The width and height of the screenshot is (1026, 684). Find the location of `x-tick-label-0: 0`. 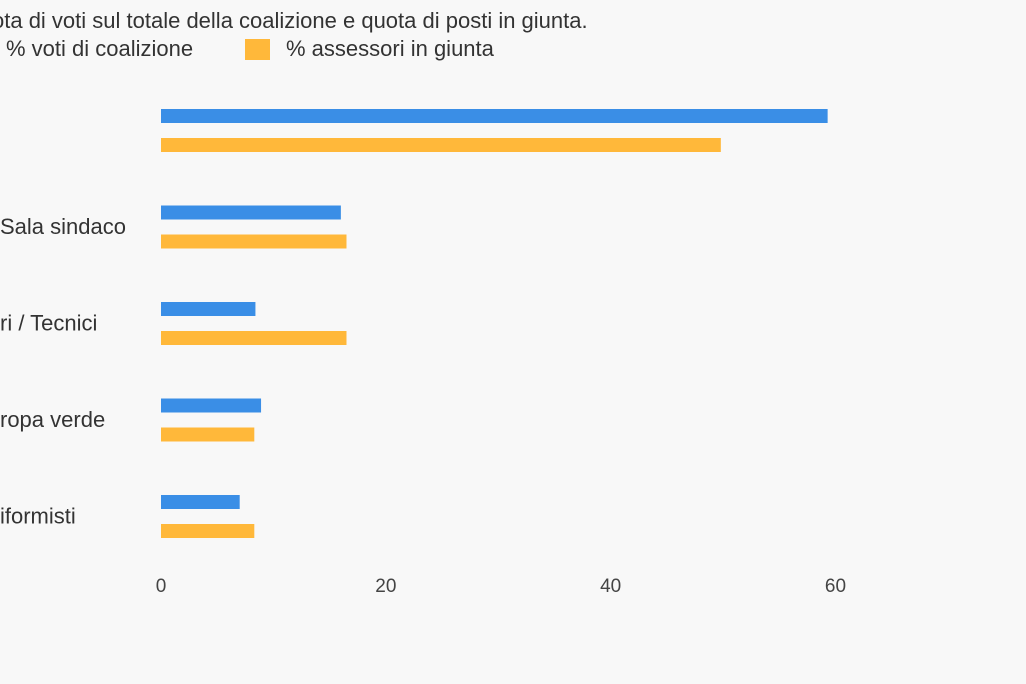

x-tick-label-0: 0 is located at coordinates (161, 586).